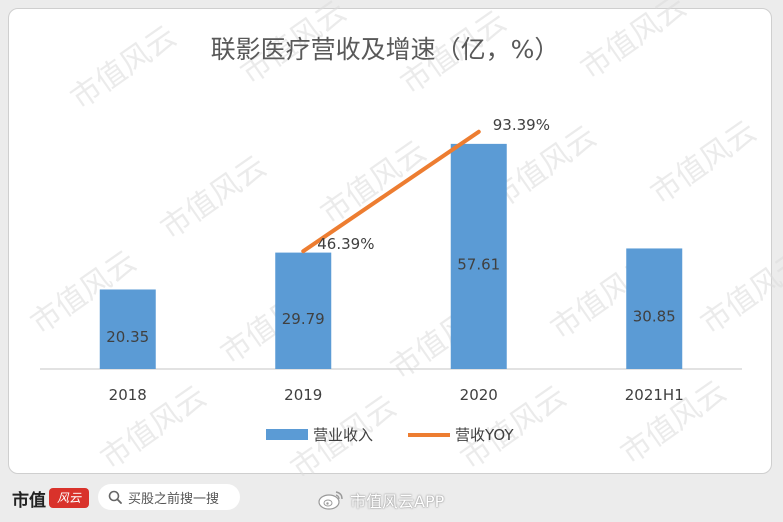 The height and width of the screenshot is (522, 783). Describe the element at coordinates (127, 337) in the screenshot. I see `bar-data-label: 20.35` at that location.